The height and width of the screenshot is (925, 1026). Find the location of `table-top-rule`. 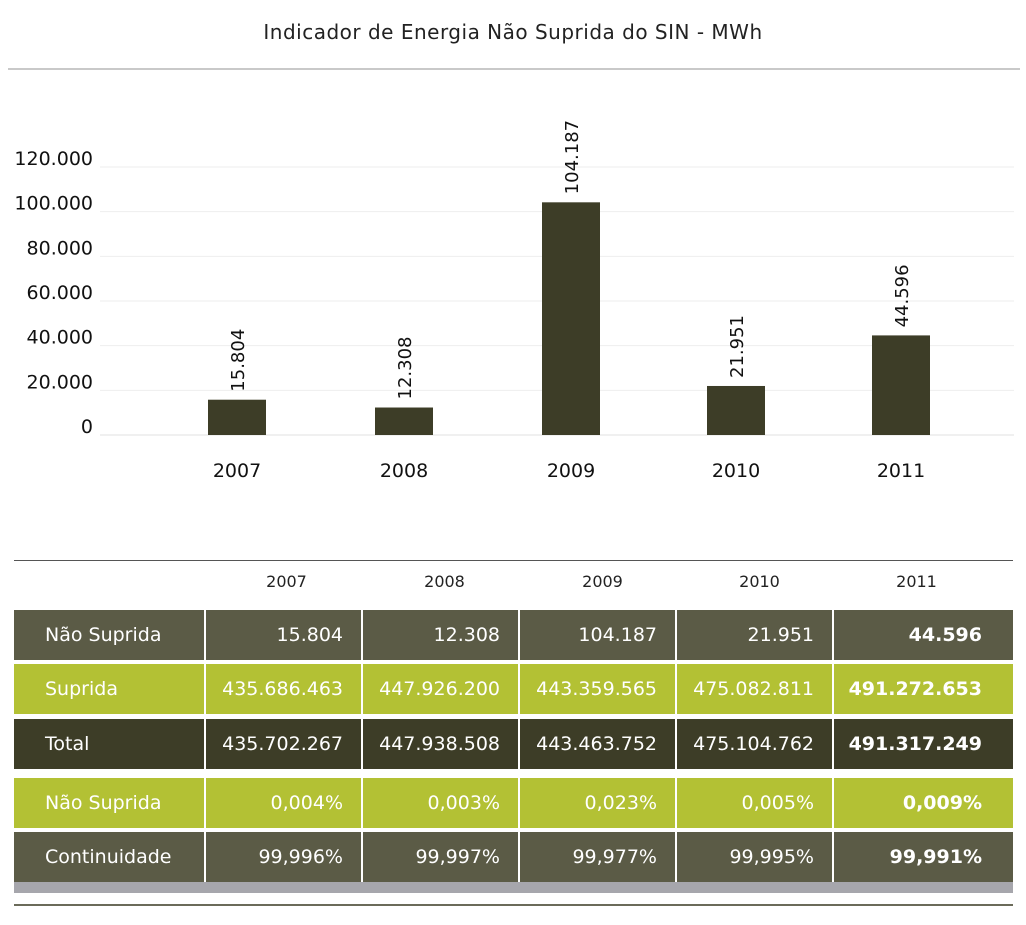

table-top-rule is located at coordinates (513, 560).